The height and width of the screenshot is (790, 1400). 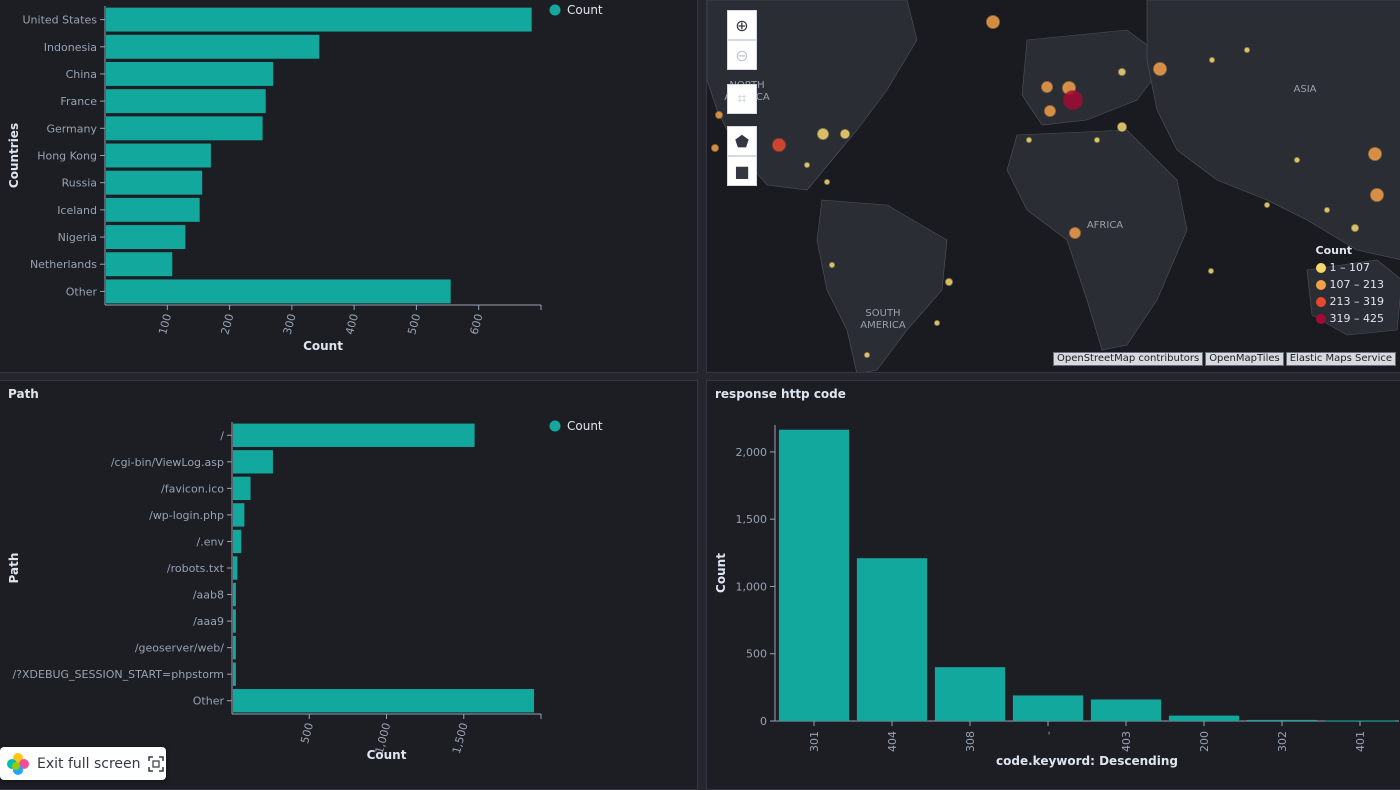 I want to click on y-tick-label: Iceland, so click(x=77, y=210).